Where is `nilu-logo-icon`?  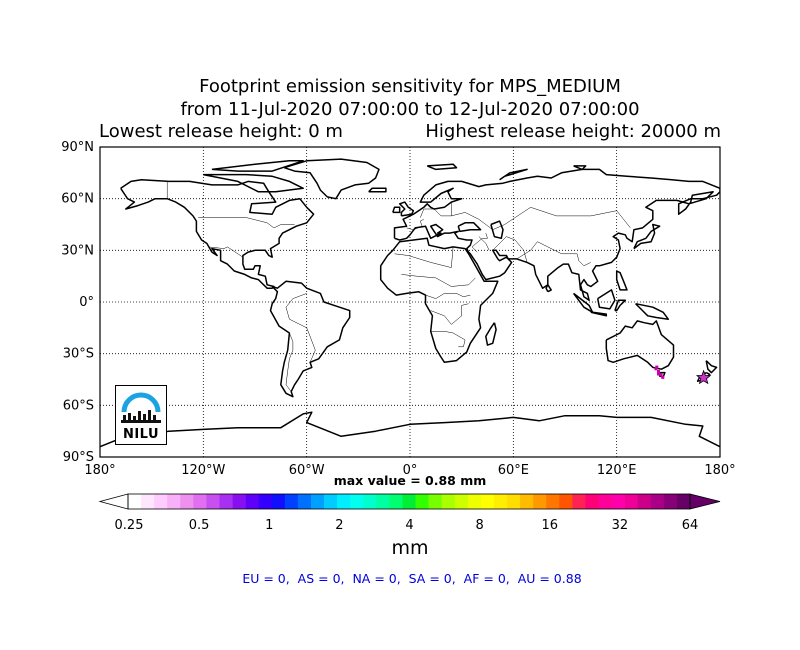
nilu-logo-icon is located at coordinates (141, 407).